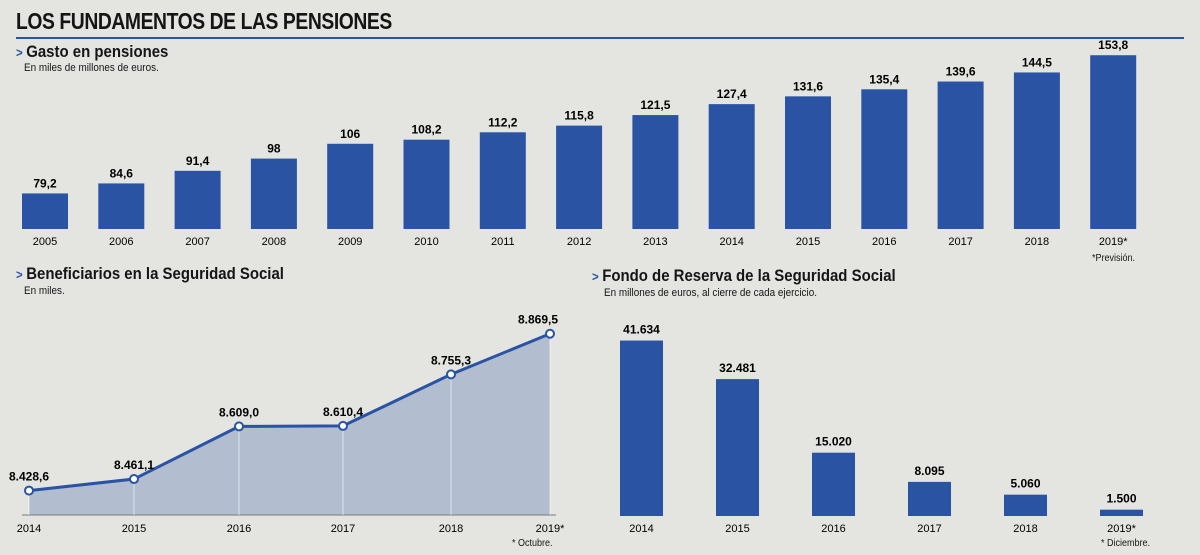 This screenshot has height=555, width=1200. Describe the element at coordinates (239, 412) in the screenshot. I see `beneficiarios-value-label: 8.609,0` at that location.